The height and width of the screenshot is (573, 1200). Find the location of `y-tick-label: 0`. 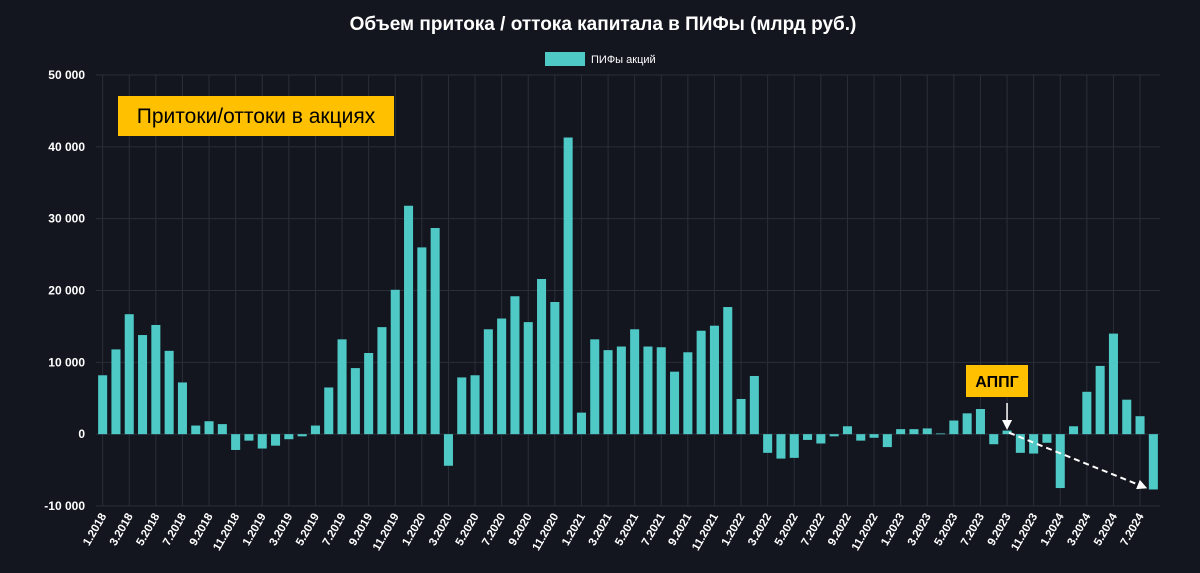

y-tick-label: 0 is located at coordinates (81, 434).